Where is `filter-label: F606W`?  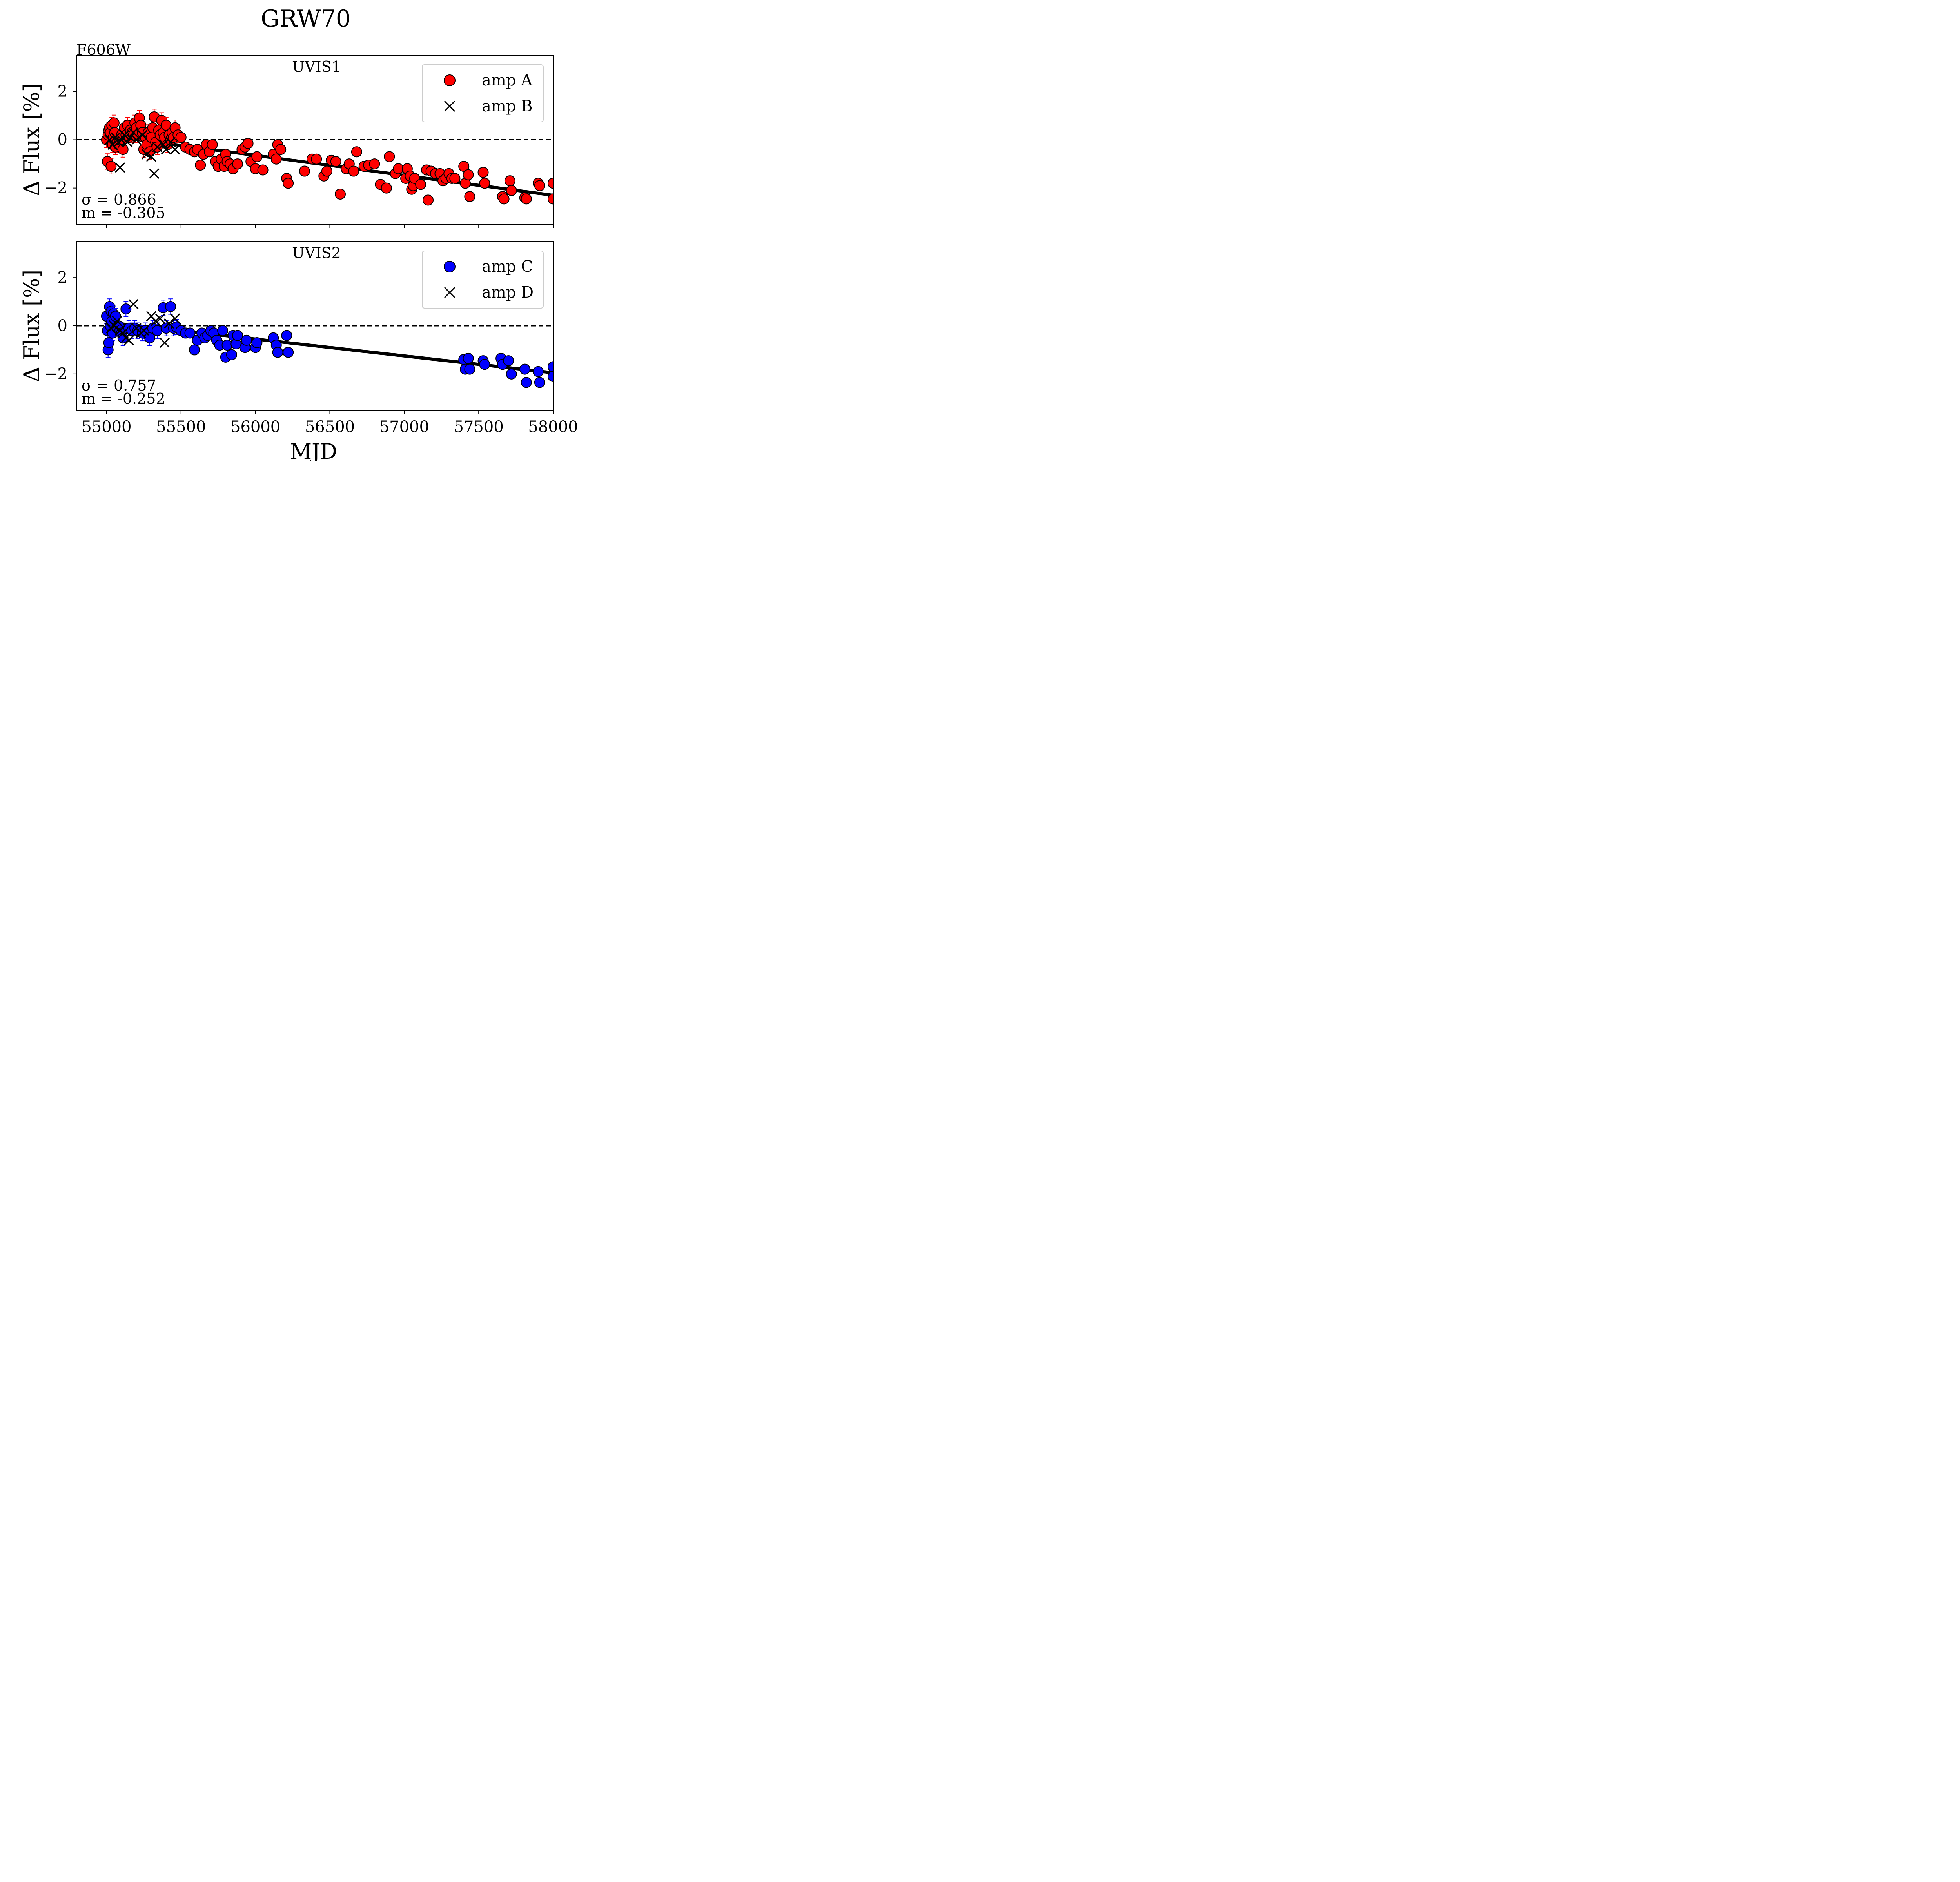 filter-label: F606W is located at coordinates (103, 49).